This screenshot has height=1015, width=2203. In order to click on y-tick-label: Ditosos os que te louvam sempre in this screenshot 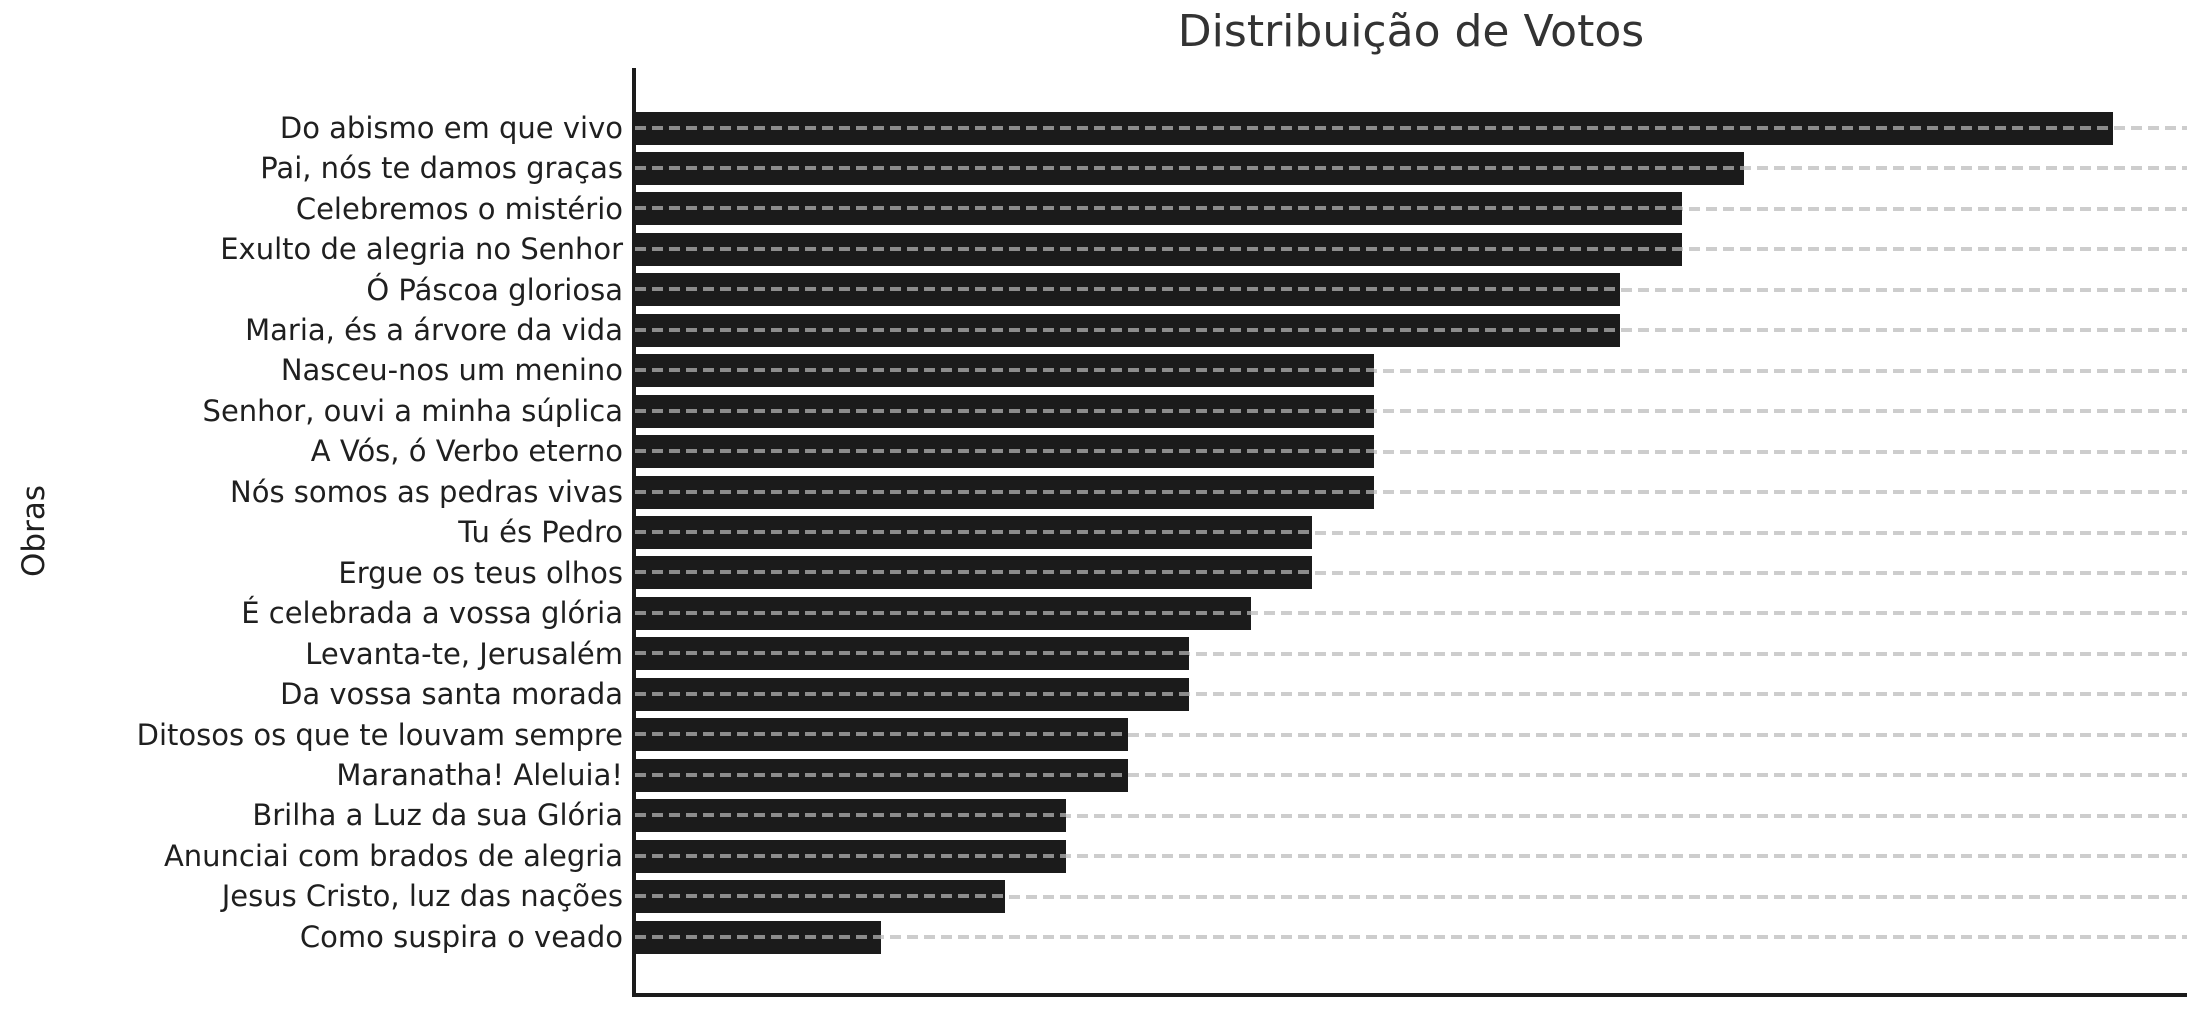, I will do `click(379, 734)`.